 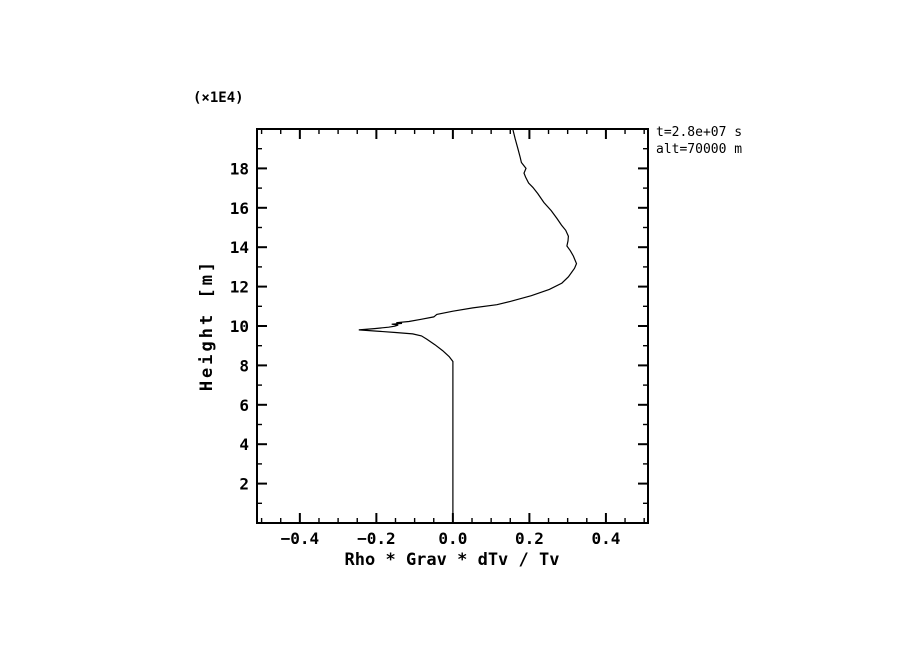 What do you see at coordinates (699, 149) in the screenshot?
I see `annotation-altitude: alt=70000 m` at bounding box center [699, 149].